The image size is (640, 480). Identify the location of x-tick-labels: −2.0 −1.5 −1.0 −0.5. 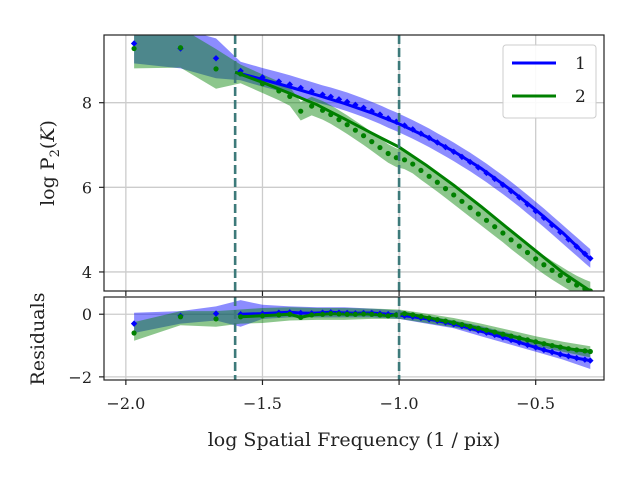
(330, 403).